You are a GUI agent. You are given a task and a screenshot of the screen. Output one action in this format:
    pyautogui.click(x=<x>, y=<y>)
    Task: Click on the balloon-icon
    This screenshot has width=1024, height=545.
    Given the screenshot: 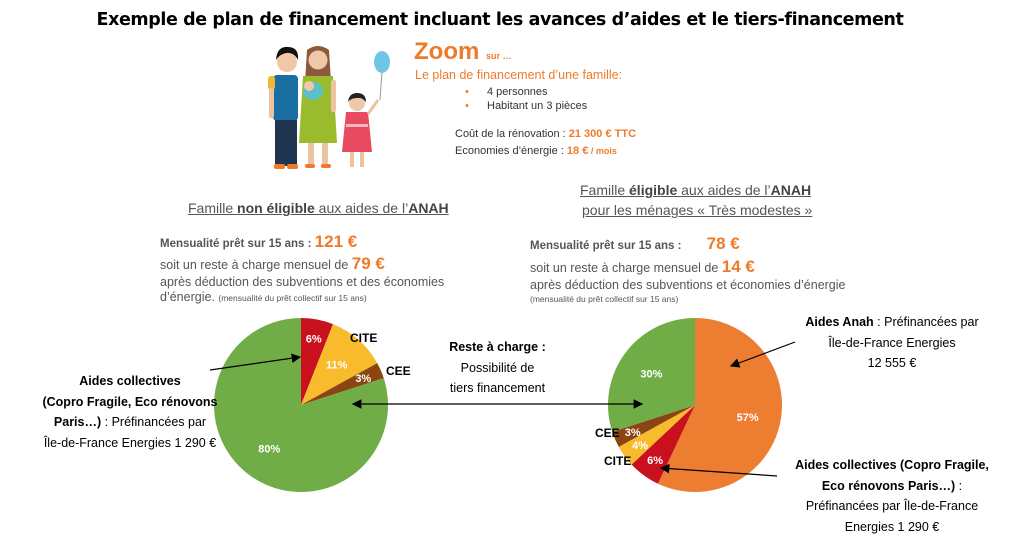 What is the action you would take?
    pyautogui.click(x=382, y=76)
    